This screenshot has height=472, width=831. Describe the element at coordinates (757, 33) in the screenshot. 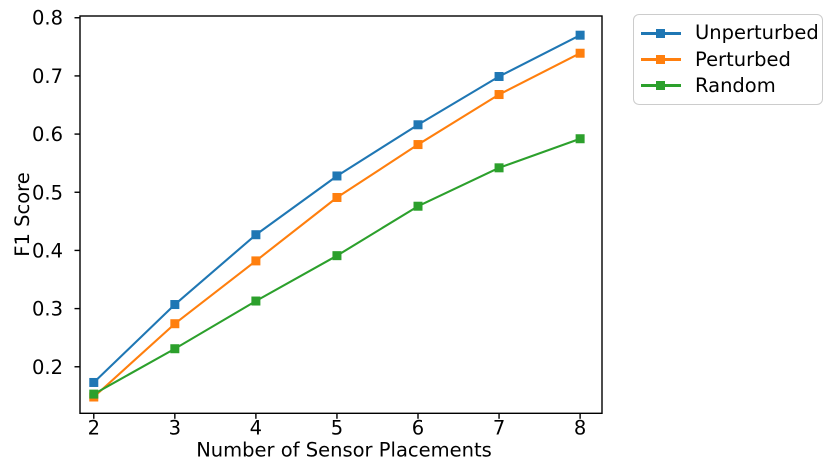

I see `legend-label: Unperturbed` at that location.